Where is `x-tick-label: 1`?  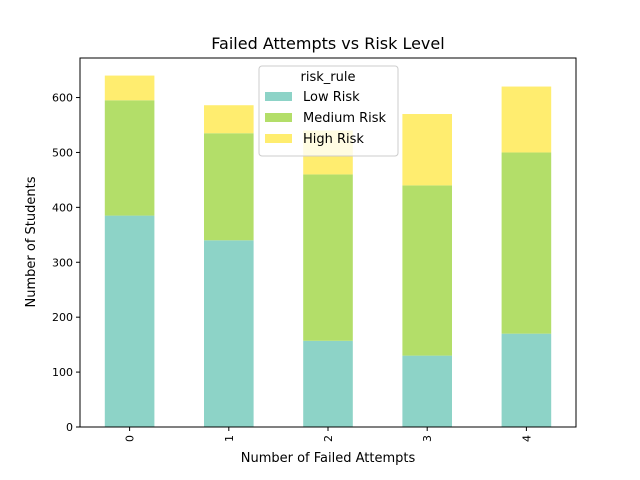 x-tick-label: 1 is located at coordinates (229, 438).